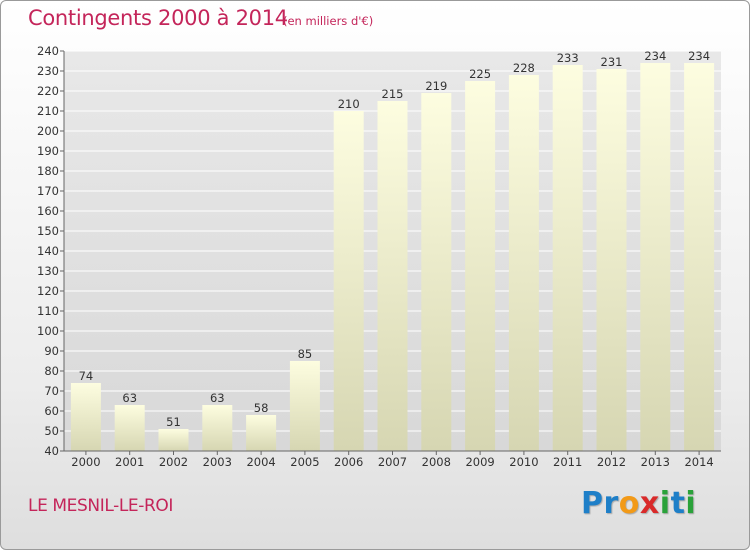  Describe the element at coordinates (611, 260) in the screenshot. I see `bar-2012` at that location.